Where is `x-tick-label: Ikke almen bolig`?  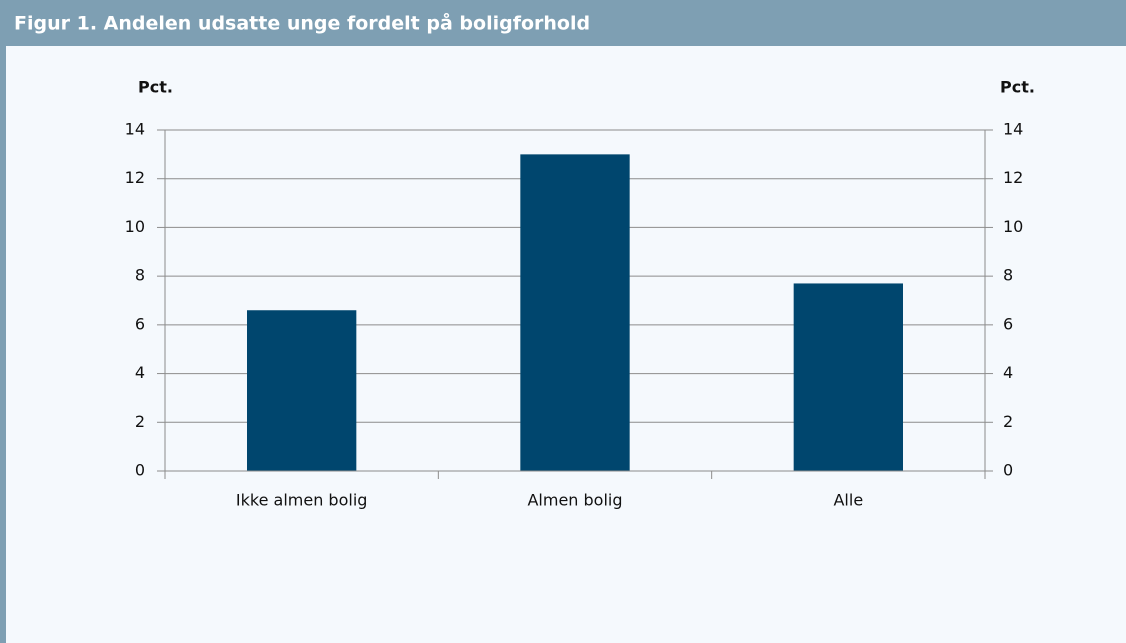 x-tick-label: Ikke almen bolig is located at coordinates (302, 500).